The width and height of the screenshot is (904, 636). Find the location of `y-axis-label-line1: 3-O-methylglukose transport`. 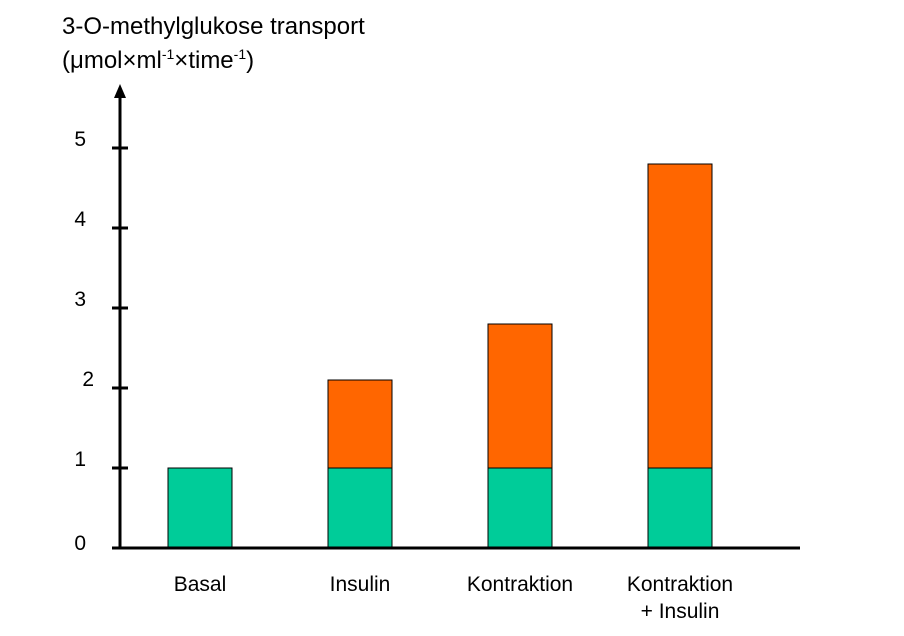

y-axis-label-line1: 3-O-methylglukose transport is located at coordinates (213, 26).